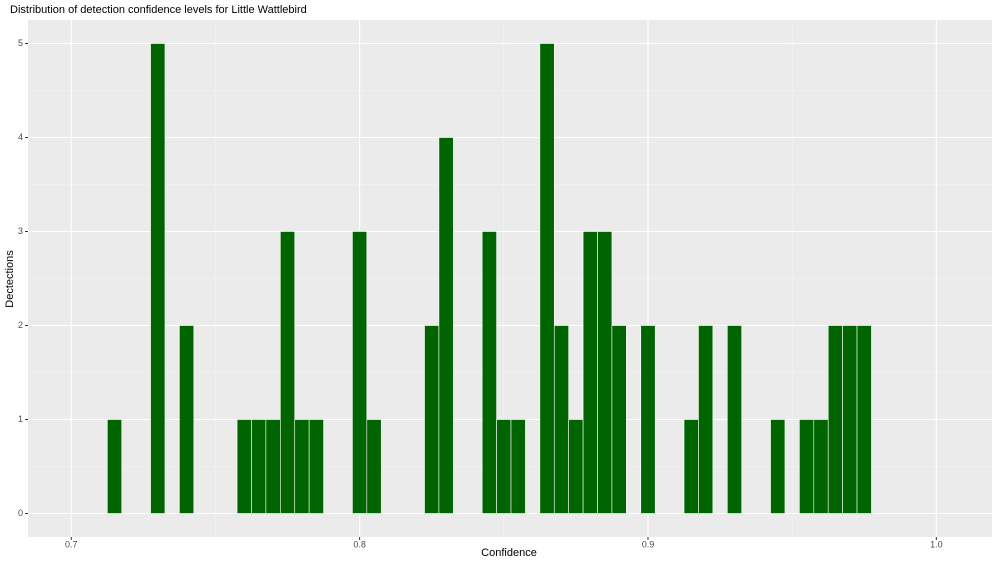  Describe the element at coordinates (936, 544) in the screenshot. I see `x-tick-label: 1.0` at that location.